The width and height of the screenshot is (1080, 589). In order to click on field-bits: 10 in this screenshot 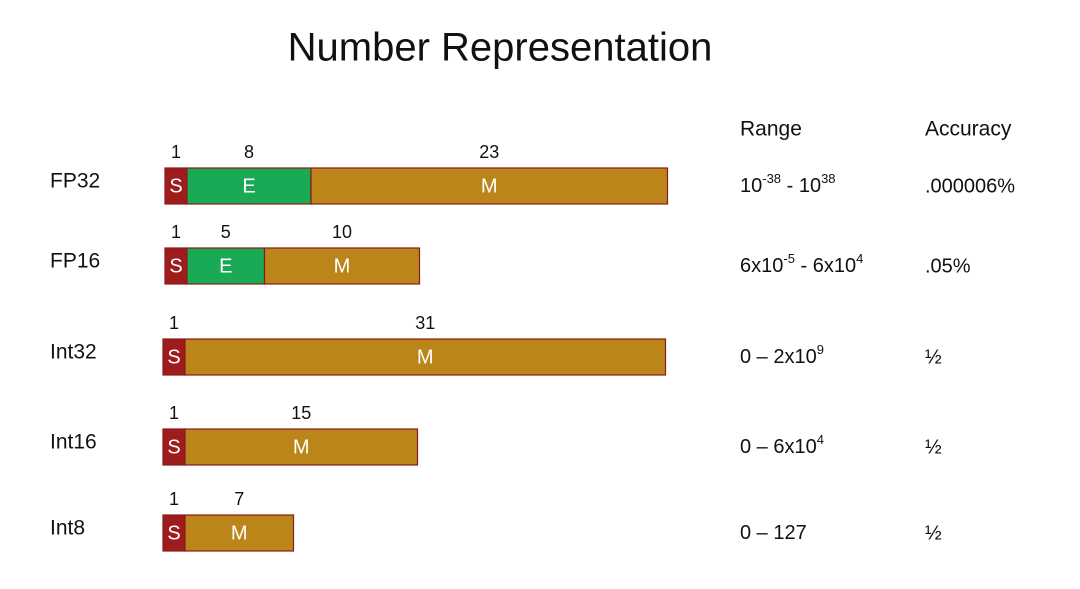, I will do `click(342, 232)`.